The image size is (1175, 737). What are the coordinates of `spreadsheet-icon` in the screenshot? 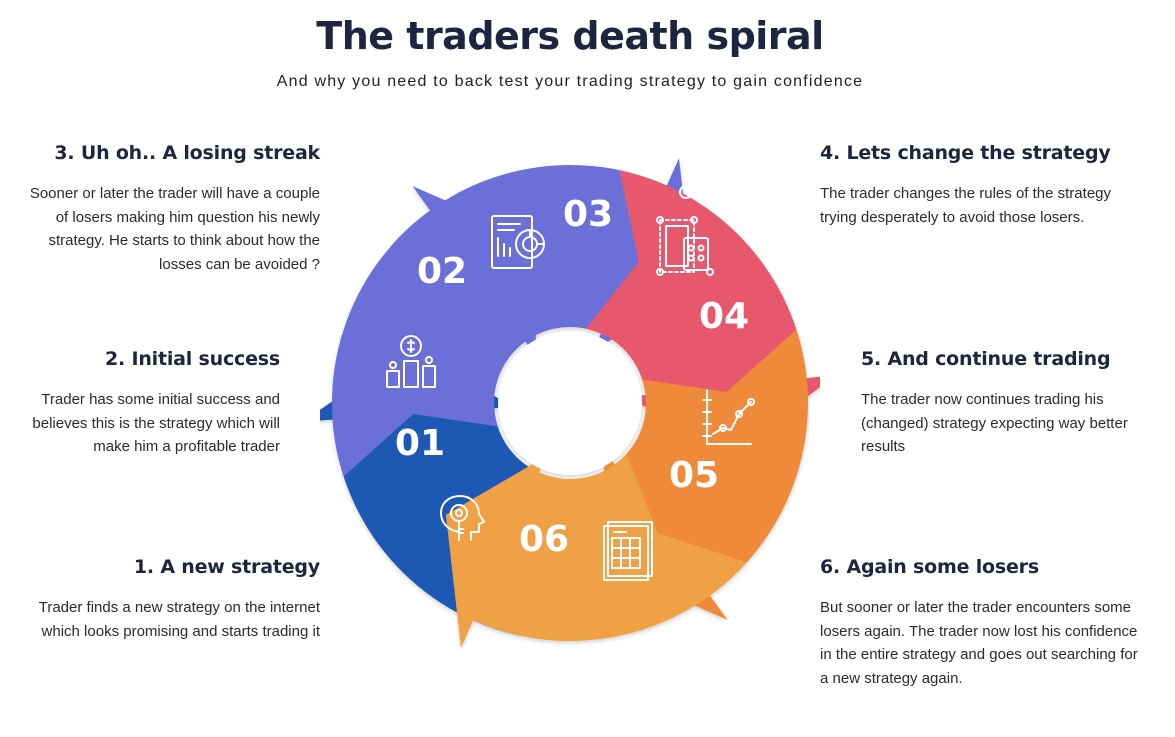 It's located at (628, 551).